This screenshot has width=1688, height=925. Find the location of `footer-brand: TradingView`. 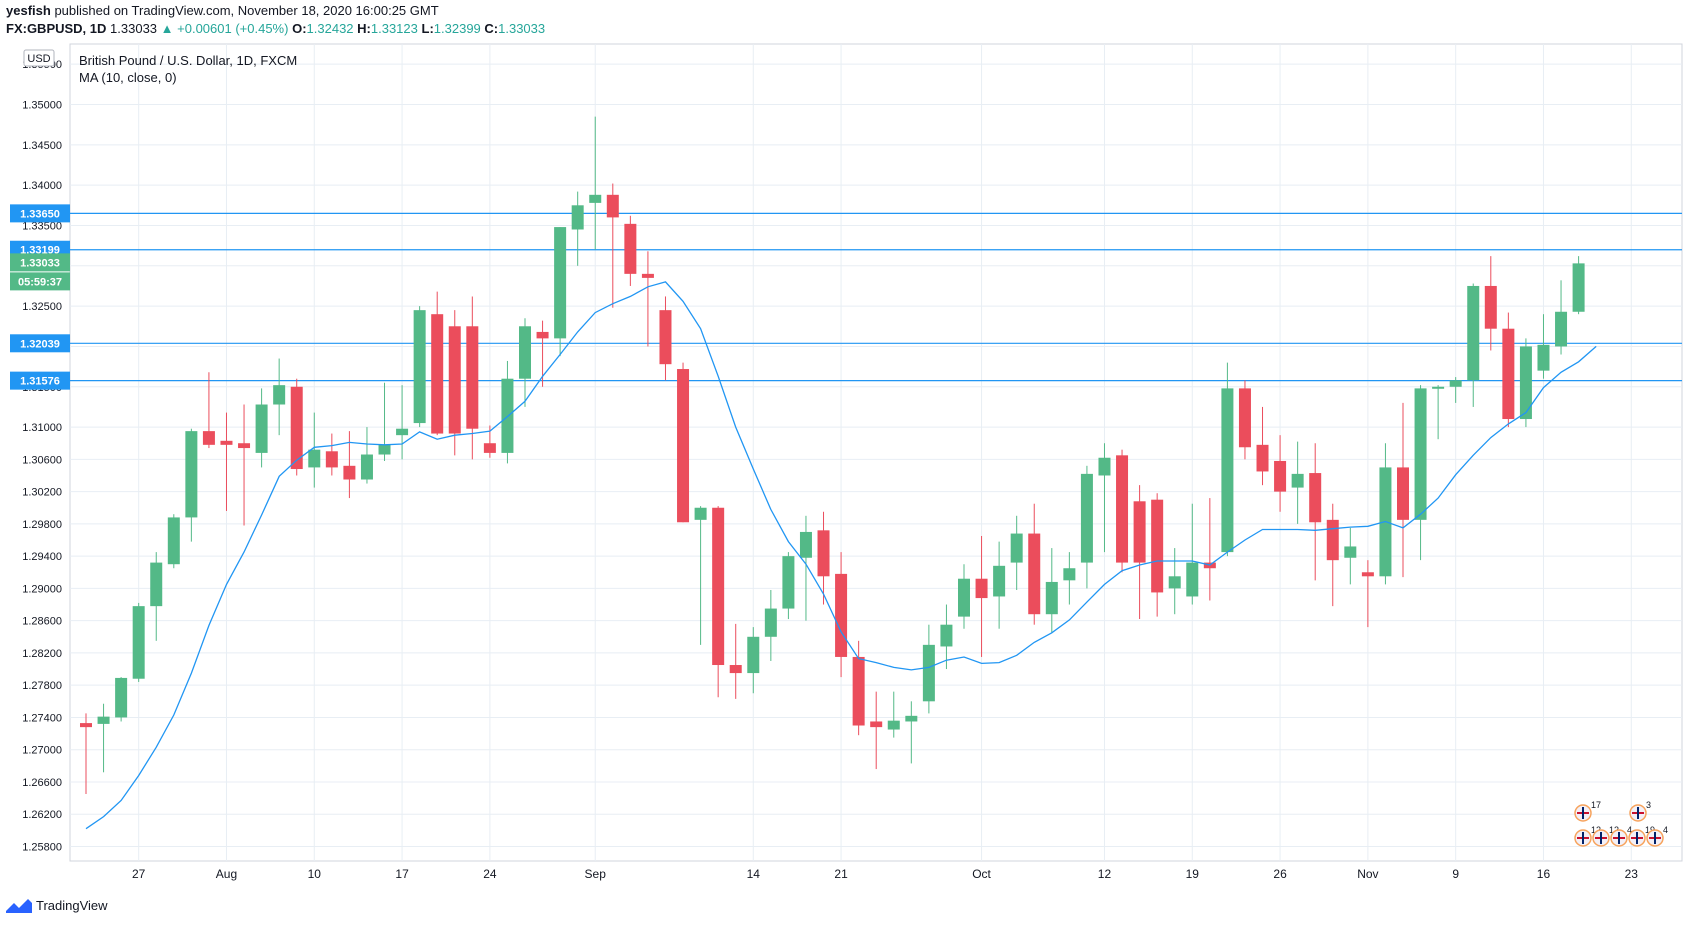

footer-brand: TradingView is located at coordinates (57, 905).